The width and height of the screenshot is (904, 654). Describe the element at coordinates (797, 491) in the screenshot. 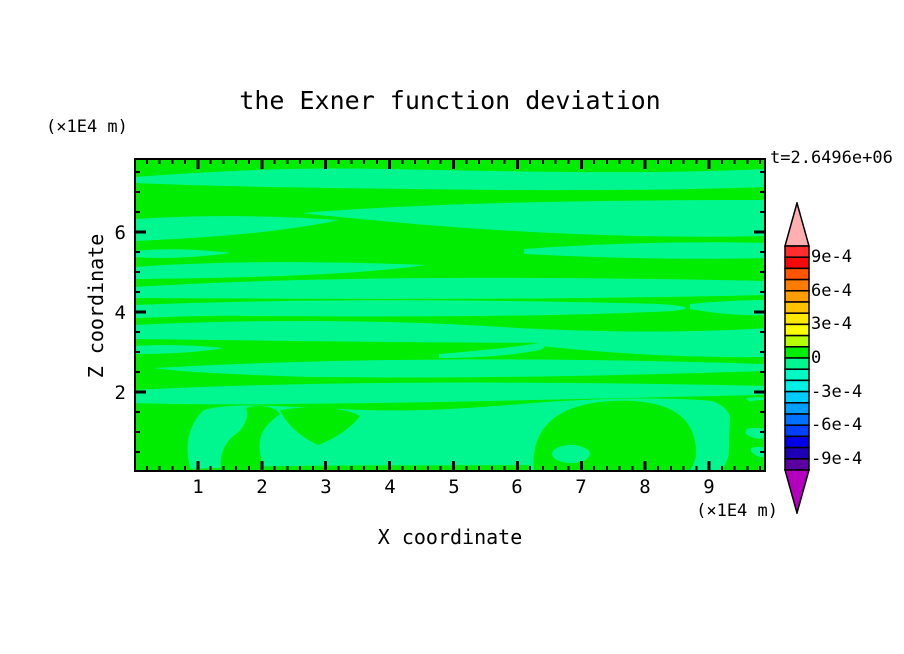

I see `colorbar-under-arrow` at that location.